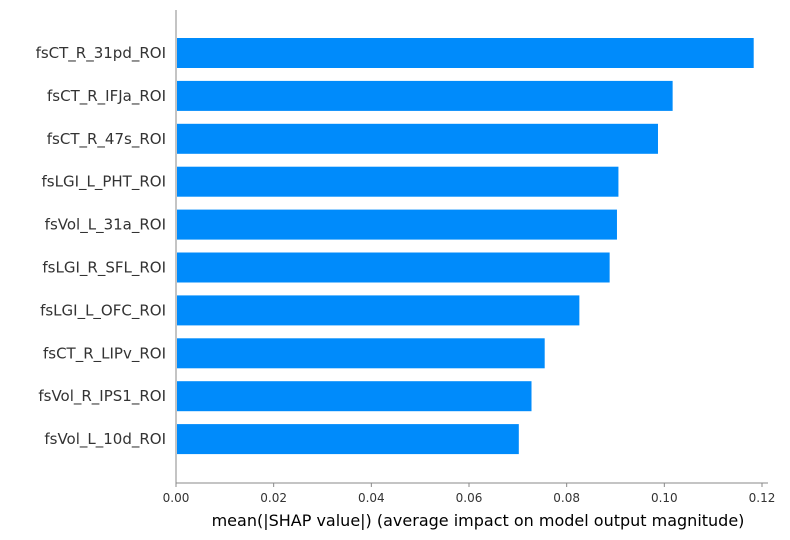 Image resolution: width=790 pixels, height=540 pixels. Describe the element at coordinates (465, 53) in the screenshot. I see `bar-fsCT_R_31pd_ROI` at that location.